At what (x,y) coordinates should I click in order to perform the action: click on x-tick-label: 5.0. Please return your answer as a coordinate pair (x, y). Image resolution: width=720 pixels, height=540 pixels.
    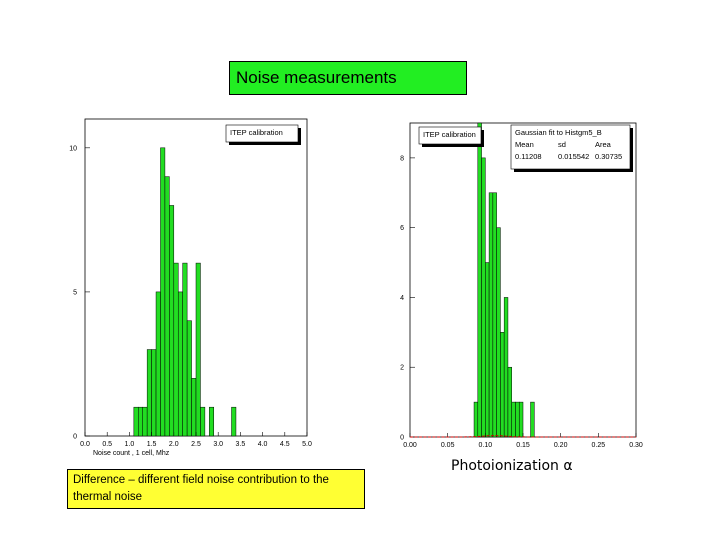
    Looking at the image, I should click on (307, 444).